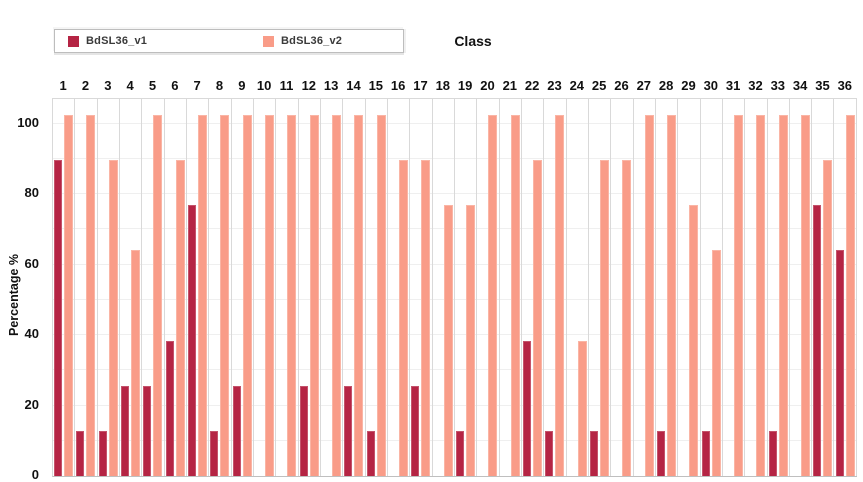 This screenshot has width=863, height=482. What do you see at coordinates (688, 85) in the screenshot?
I see `x-tick-label: 29` at bounding box center [688, 85].